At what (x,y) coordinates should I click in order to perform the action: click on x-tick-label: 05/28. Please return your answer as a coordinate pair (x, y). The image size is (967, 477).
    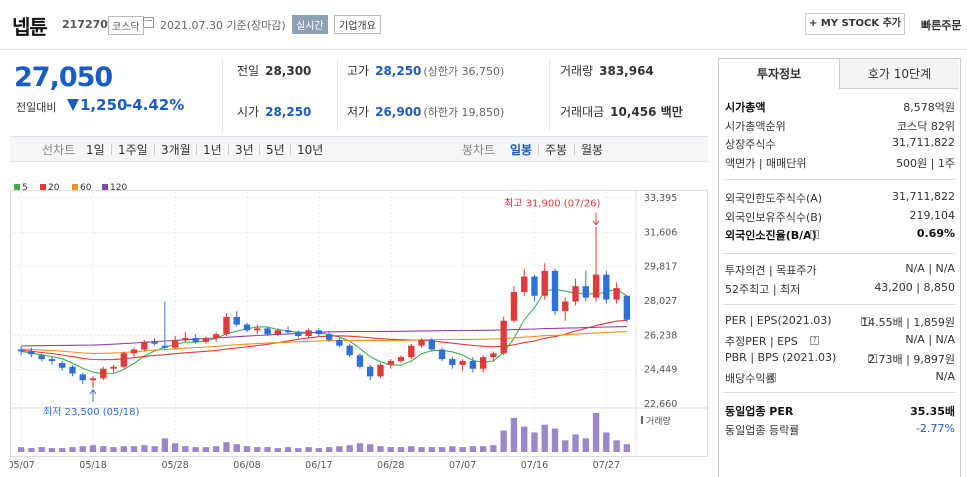
    Looking at the image, I should click on (174, 465).